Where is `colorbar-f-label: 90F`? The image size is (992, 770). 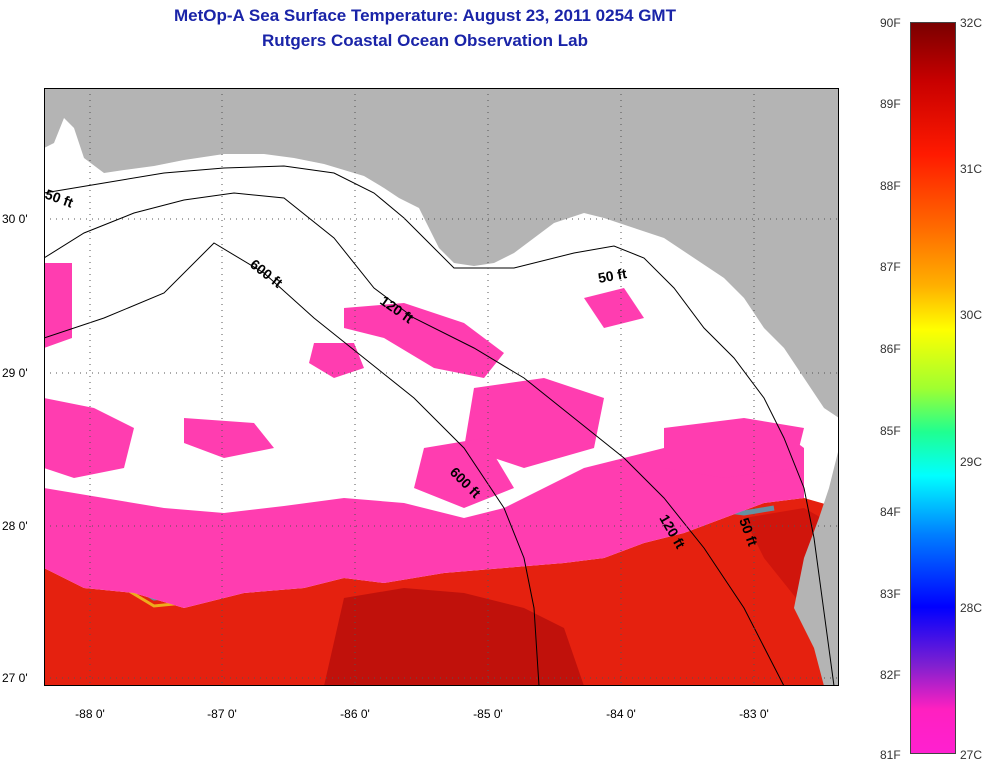 colorbar-f-label: 90F is located at coordinates (890, 23).